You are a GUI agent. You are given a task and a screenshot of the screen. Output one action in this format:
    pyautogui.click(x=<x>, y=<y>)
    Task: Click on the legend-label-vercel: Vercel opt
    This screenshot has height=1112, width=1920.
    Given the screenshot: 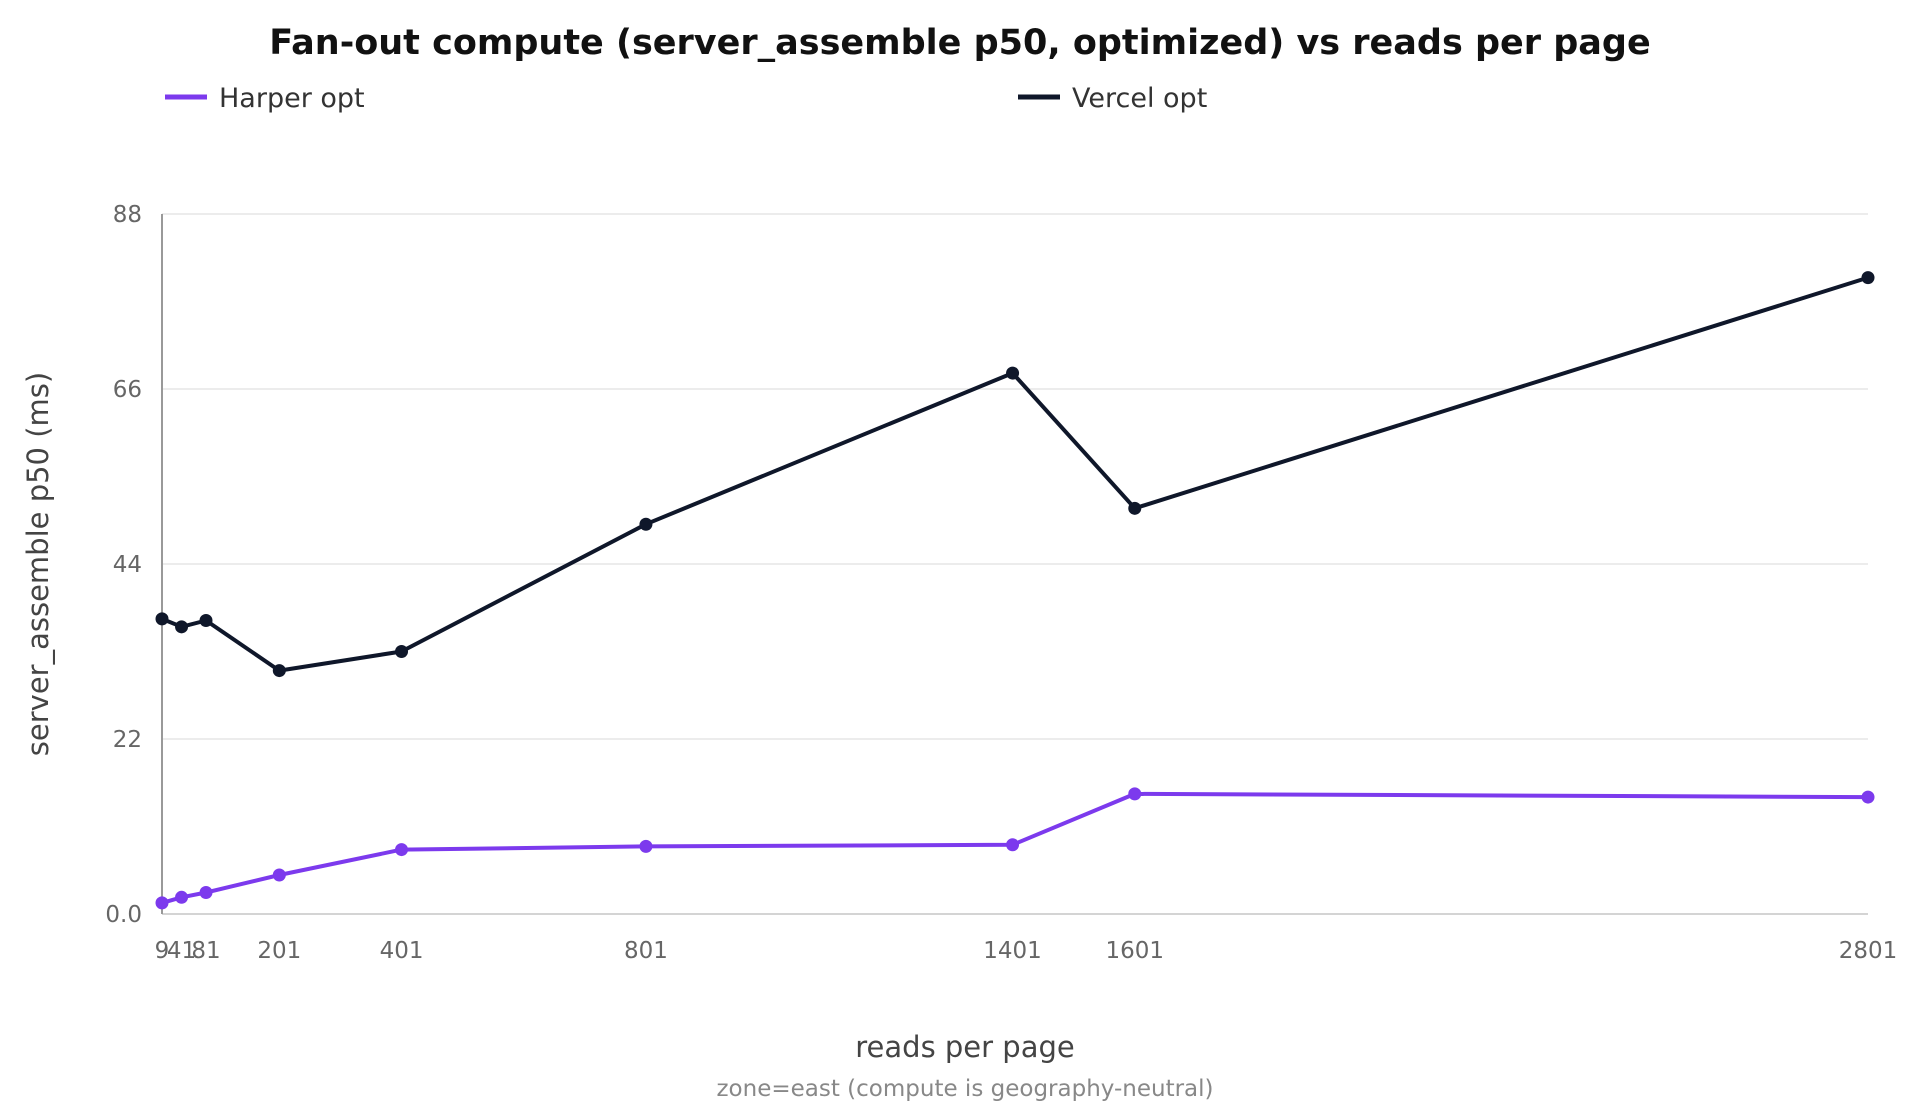 What is the action you would take?
    pyautogui.click(x=1139, y=98)
    